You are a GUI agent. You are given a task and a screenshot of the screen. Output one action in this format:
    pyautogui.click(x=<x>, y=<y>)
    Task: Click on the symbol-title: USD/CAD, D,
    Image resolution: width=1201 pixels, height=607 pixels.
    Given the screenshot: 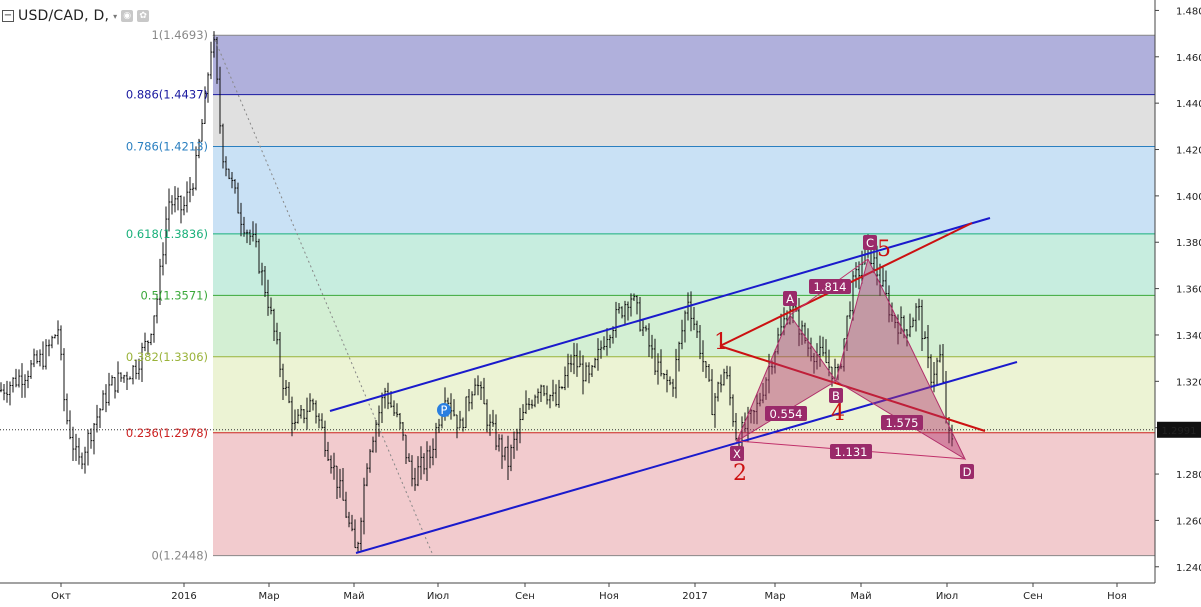 What is the action you would take?
    pyautogui.click(x=64, y=16)
    